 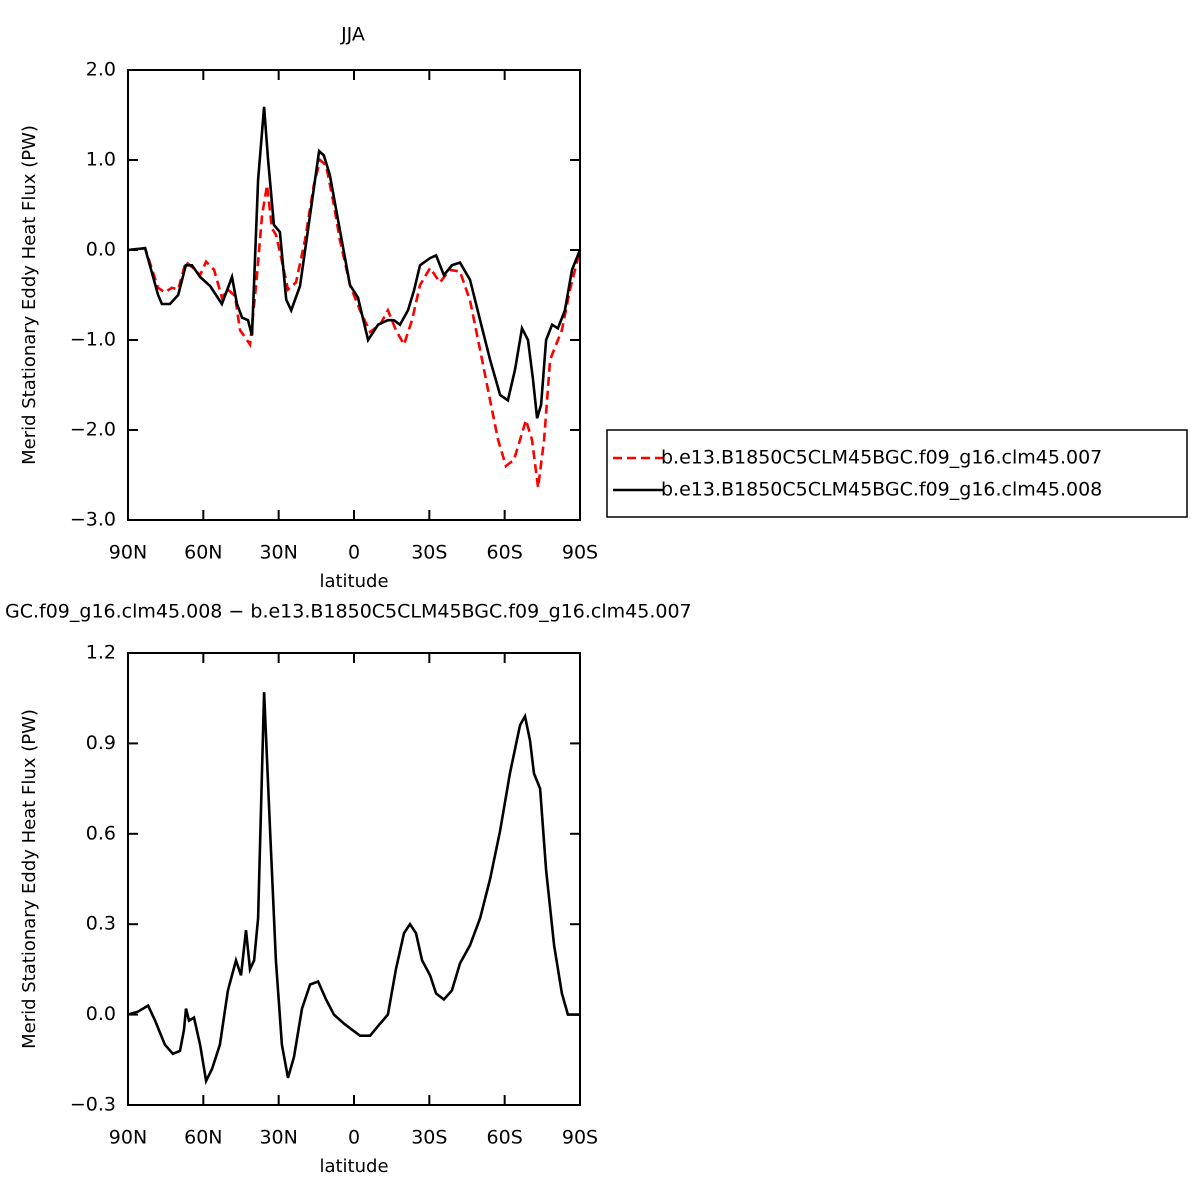 What do you see at coordinates (93, 430) in the screenshot?
I see `y-tick-label: −2.0` at bounding box center [93, 430].